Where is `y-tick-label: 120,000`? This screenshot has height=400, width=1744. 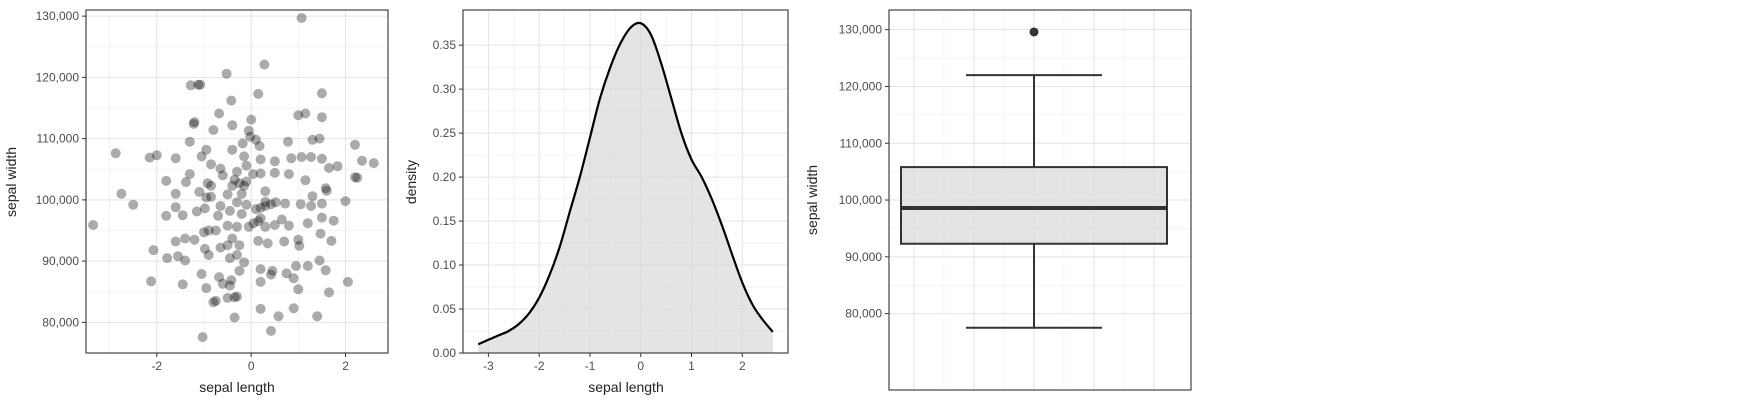
y-tick-label: 120,000 is located at coordinates (58, 77).